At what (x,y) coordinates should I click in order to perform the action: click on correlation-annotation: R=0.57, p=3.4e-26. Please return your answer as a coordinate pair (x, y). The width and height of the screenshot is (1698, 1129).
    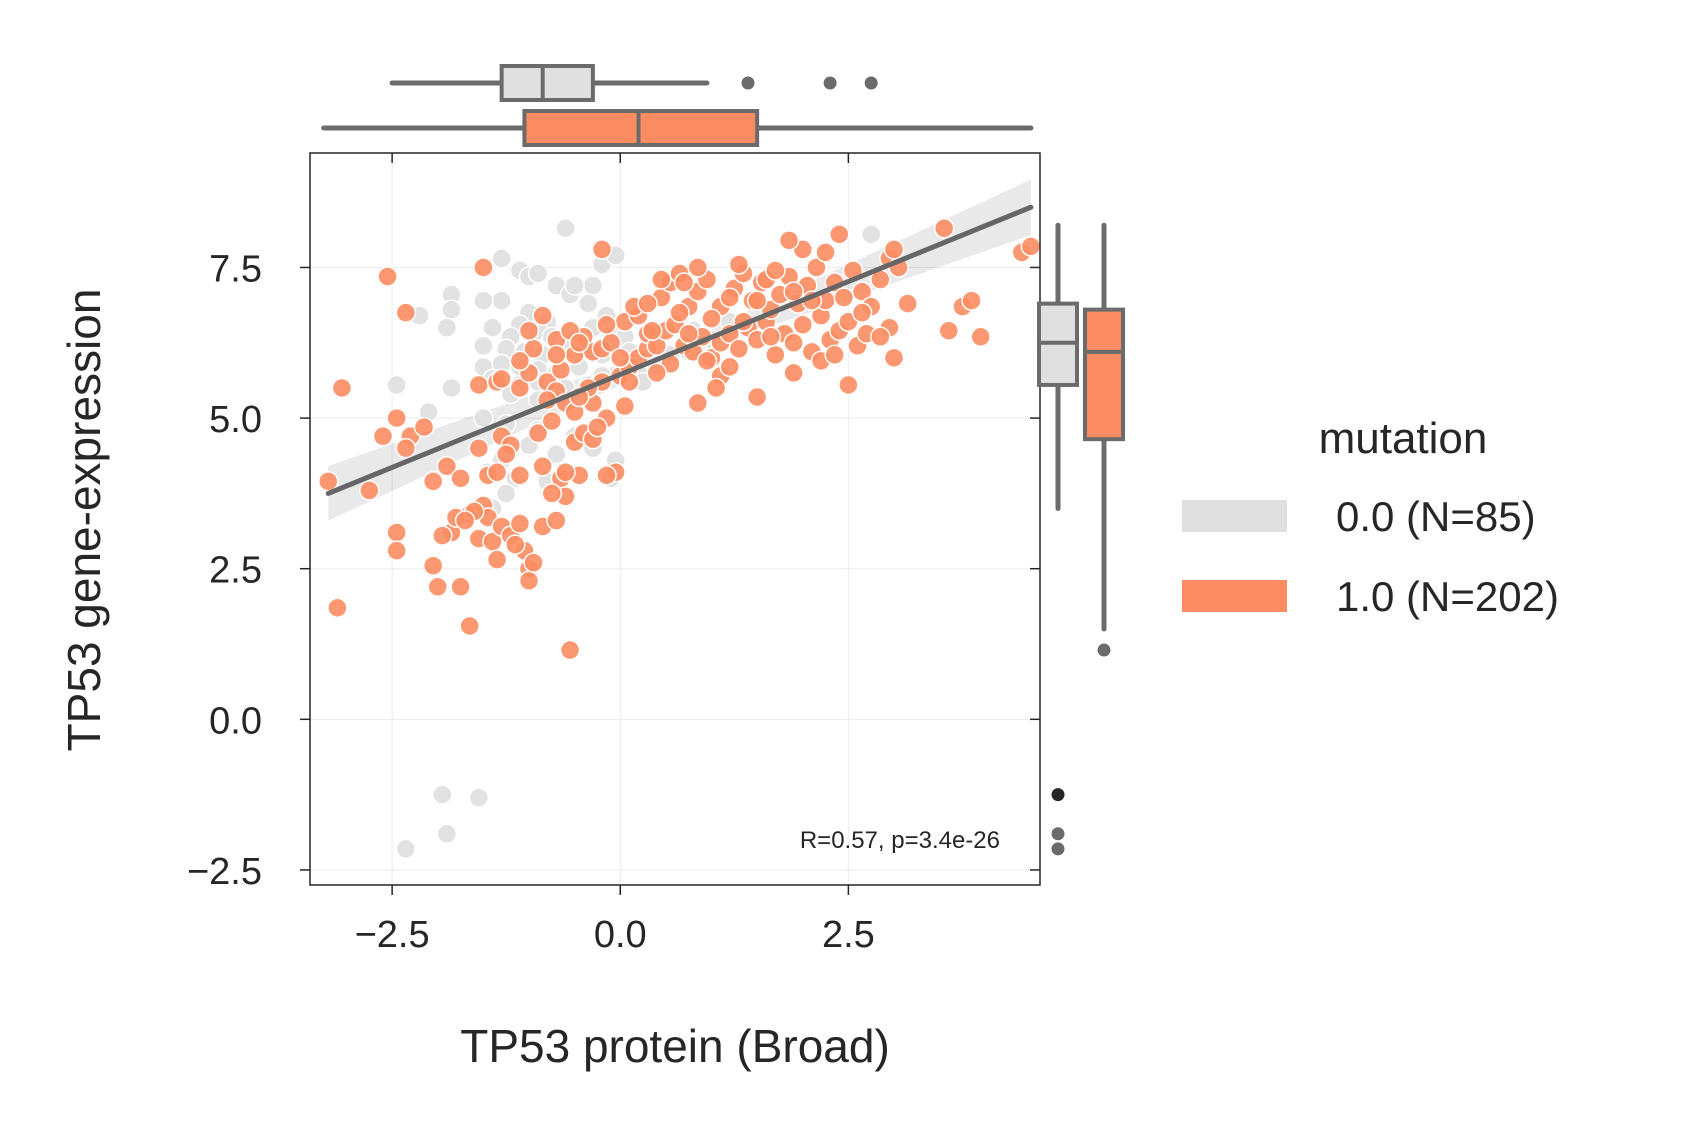
    Looking at the image, I should click on (900, 840).